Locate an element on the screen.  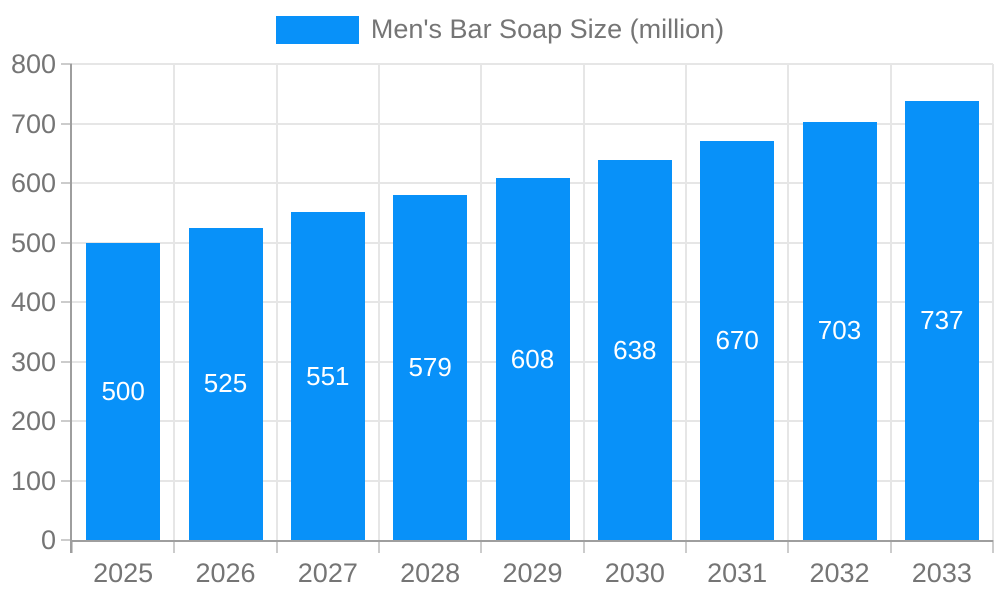
y-axis-tick-label: 400 is located at coordinates (33, 302).